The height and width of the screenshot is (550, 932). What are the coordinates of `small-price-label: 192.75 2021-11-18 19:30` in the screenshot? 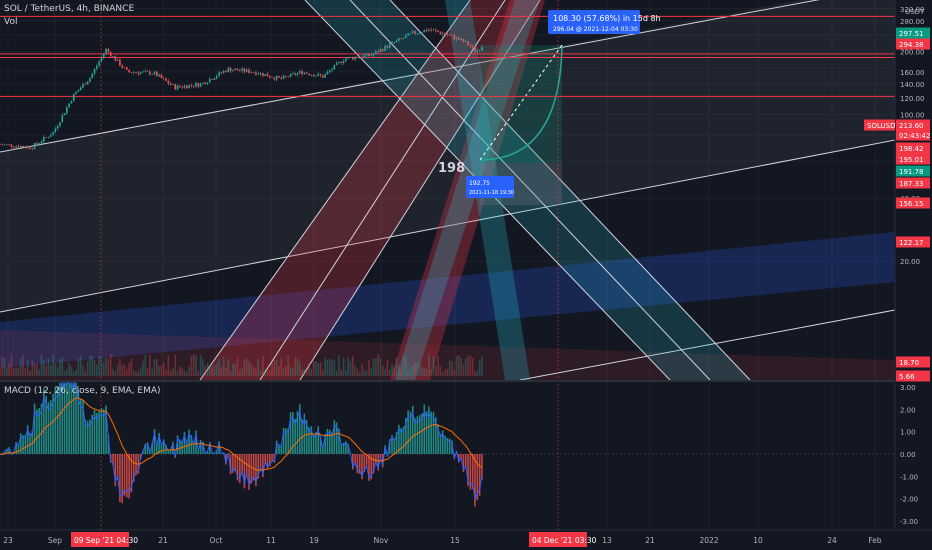 It's located at (490, 187).